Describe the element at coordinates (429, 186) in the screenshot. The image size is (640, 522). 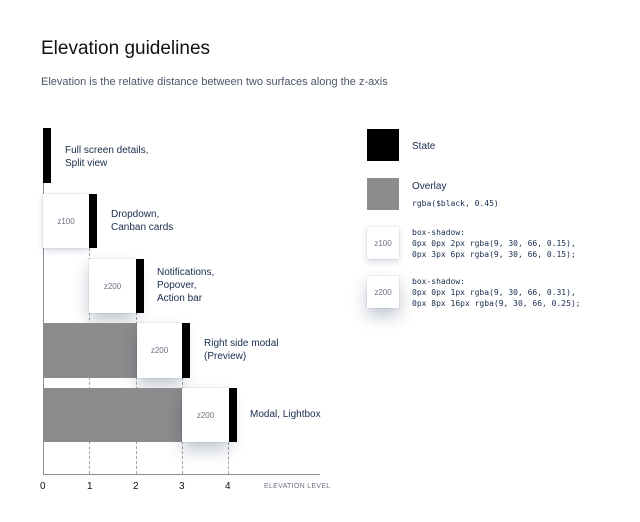
I see `overlay-legend-label: Overlay` at that location.